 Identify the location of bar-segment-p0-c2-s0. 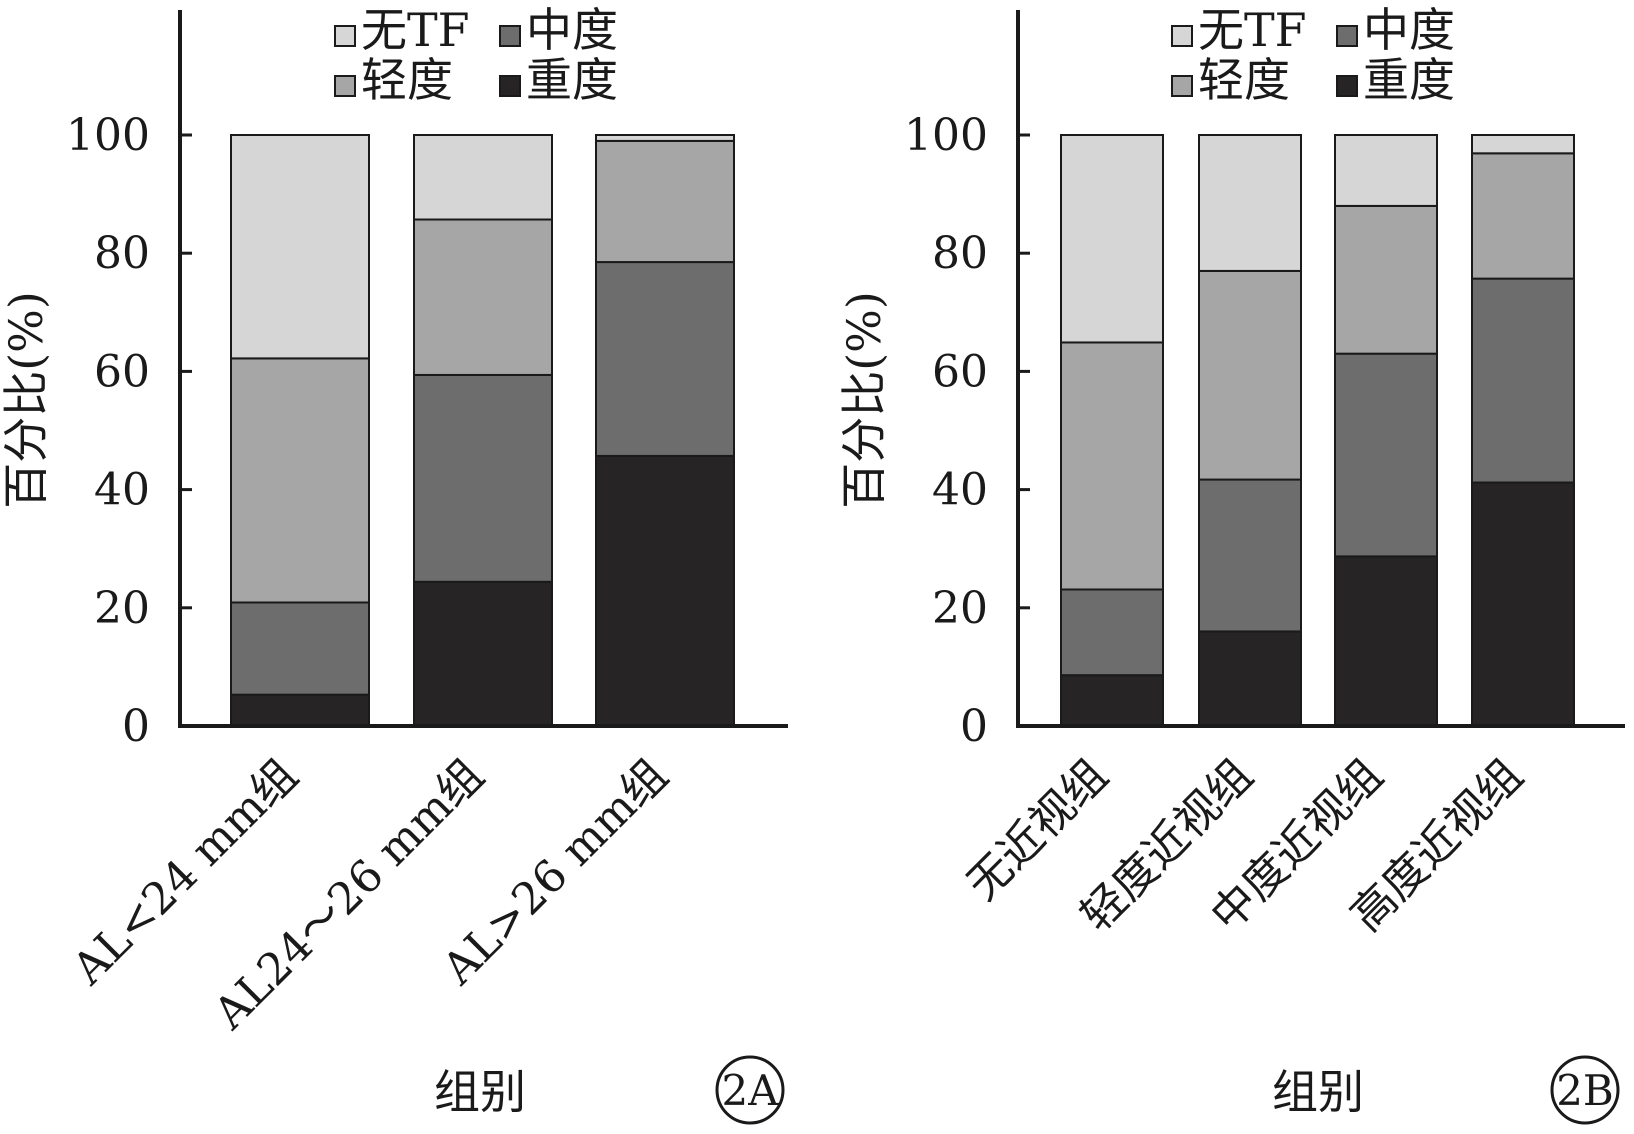
(665, 590).